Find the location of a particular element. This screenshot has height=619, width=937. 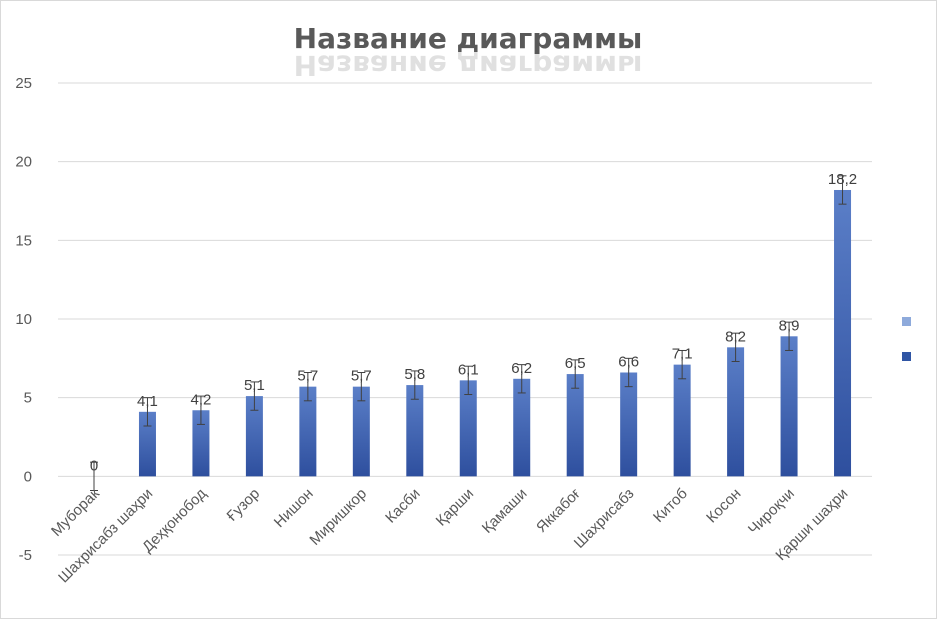

data-label: 4,2 is located at coordinates (201, 399).